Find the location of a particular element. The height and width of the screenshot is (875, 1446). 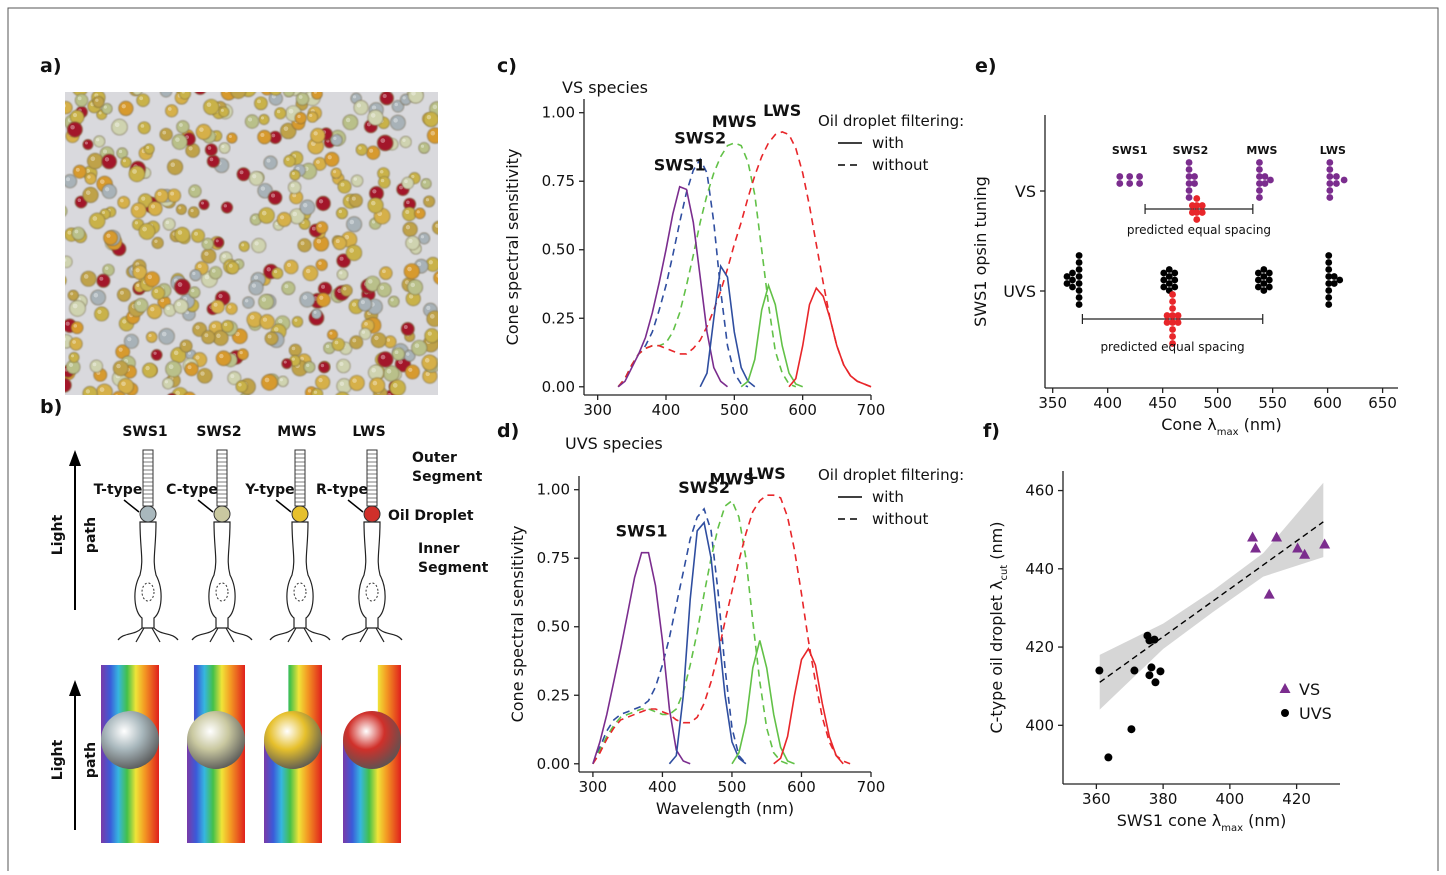

inner-segment is located at coordinates (372, 575).